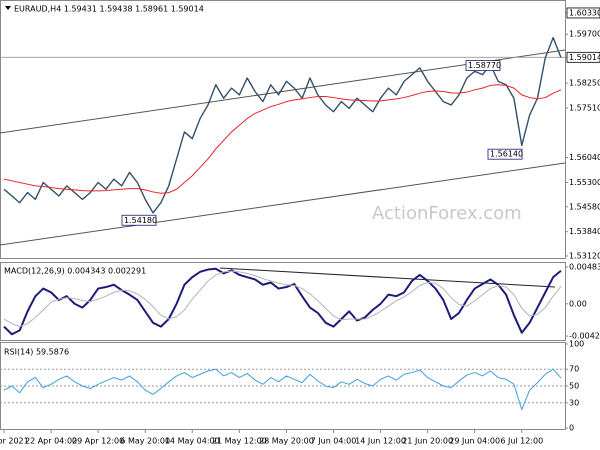  Describe the element at coordinates (98, 441) in the screenshot. I see `x-tick-label: 29 Apr 12:00` at that location.